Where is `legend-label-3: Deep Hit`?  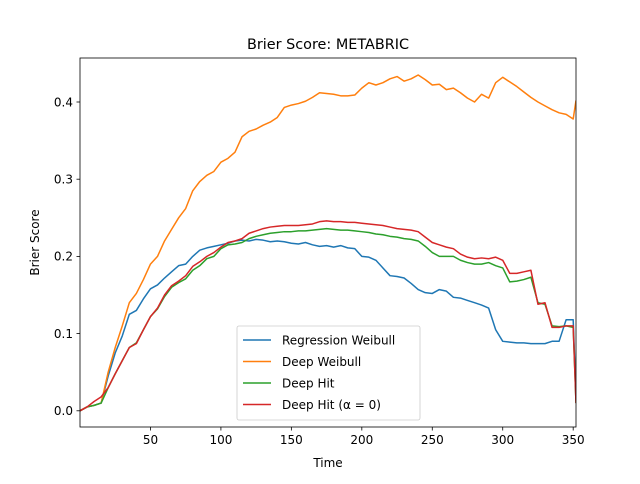
legend-label-3: Deep Hit is located at coordinates (308, 383).